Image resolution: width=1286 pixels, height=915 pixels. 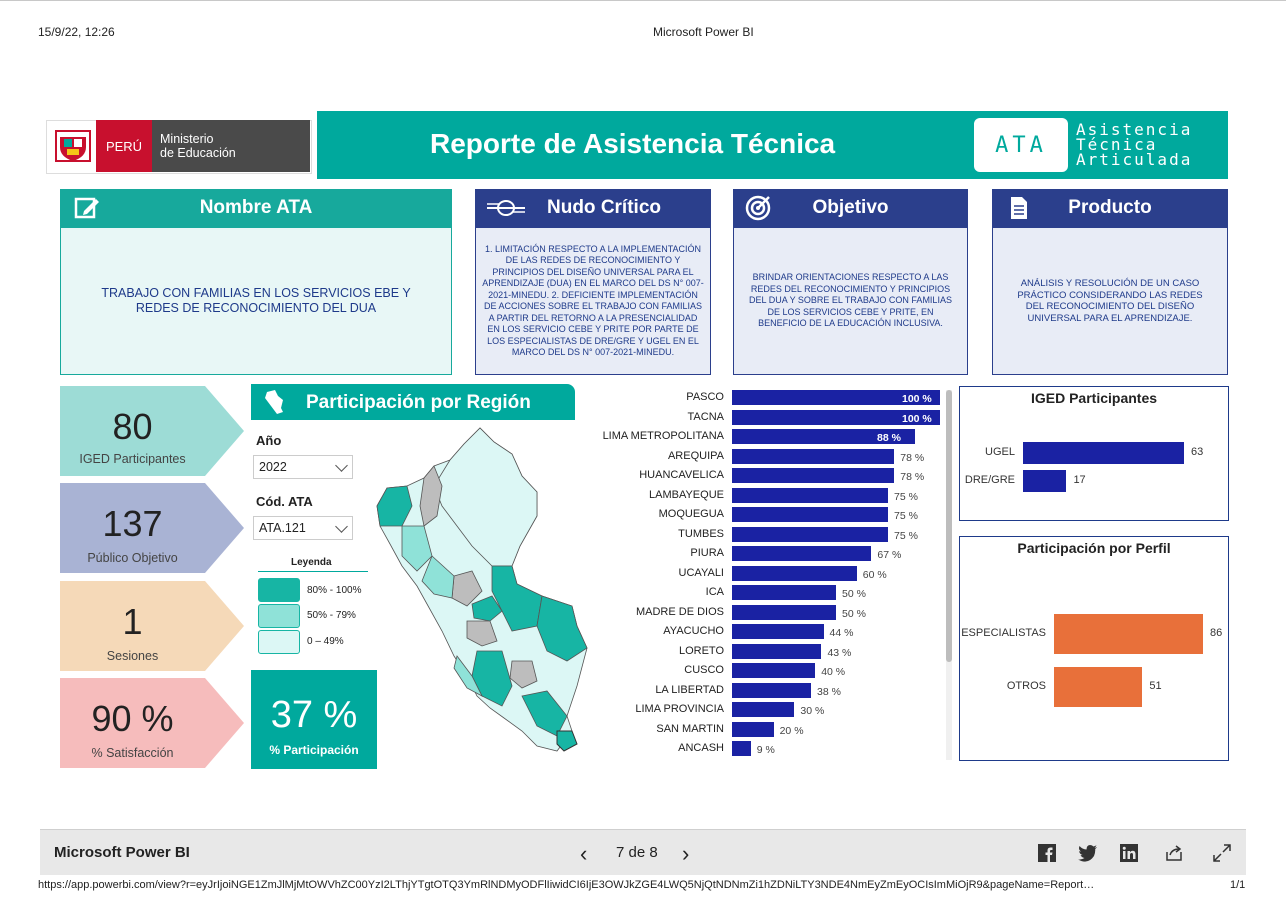 What do you see at coordinates (949, 526) in the screenshot?
I see `scrollbar-thumb` at bounding box center [949, 526].